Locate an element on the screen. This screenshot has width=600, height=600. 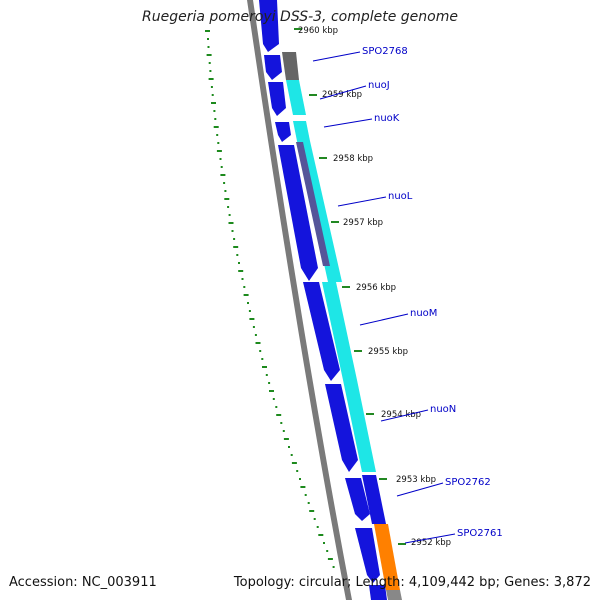
scale-tick-label: 2958 kbp is located at coordinates (353, 159).